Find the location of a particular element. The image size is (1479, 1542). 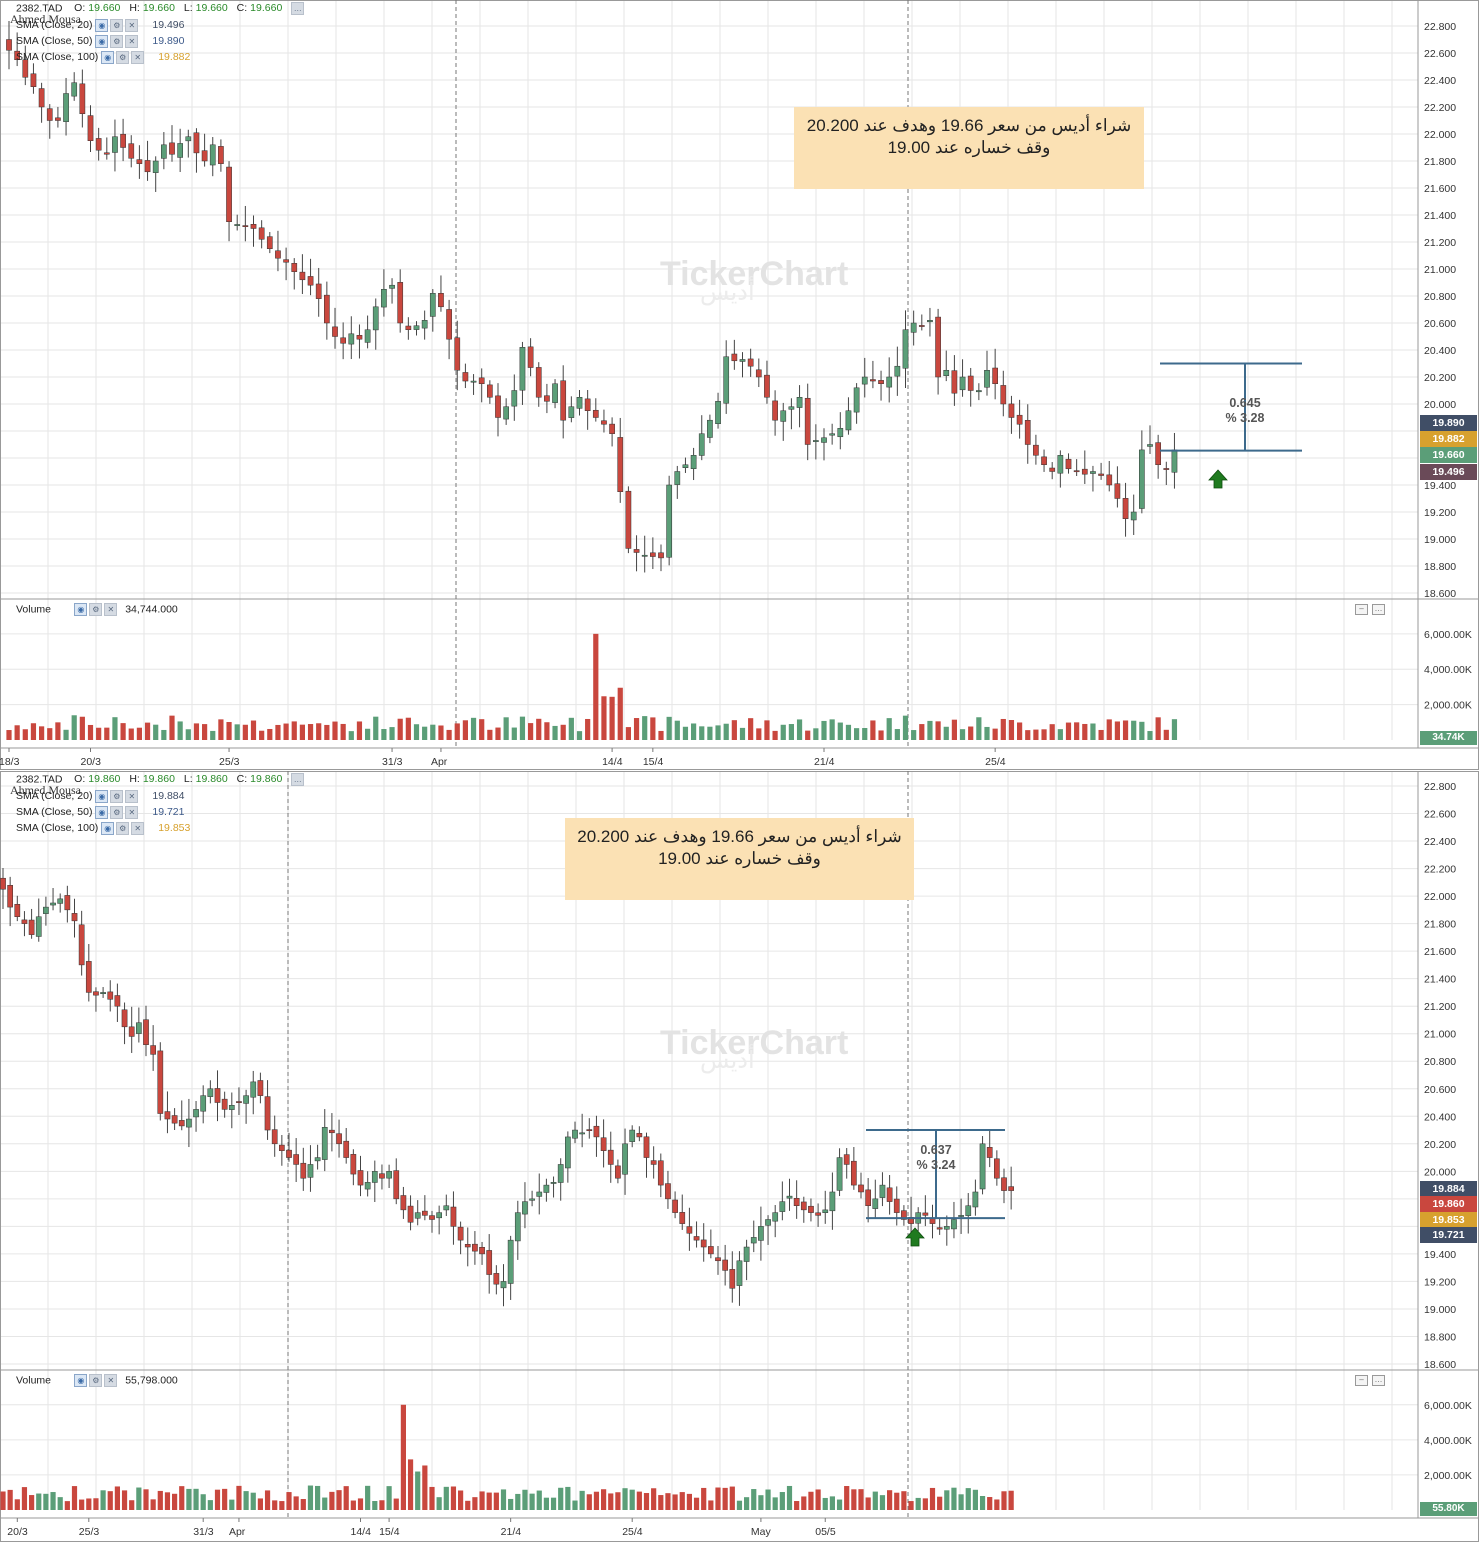

sma-100-row: SMA (Close, 100) ◉ ⚙ ✕ 19.882 is located at coordinates (103, 57).